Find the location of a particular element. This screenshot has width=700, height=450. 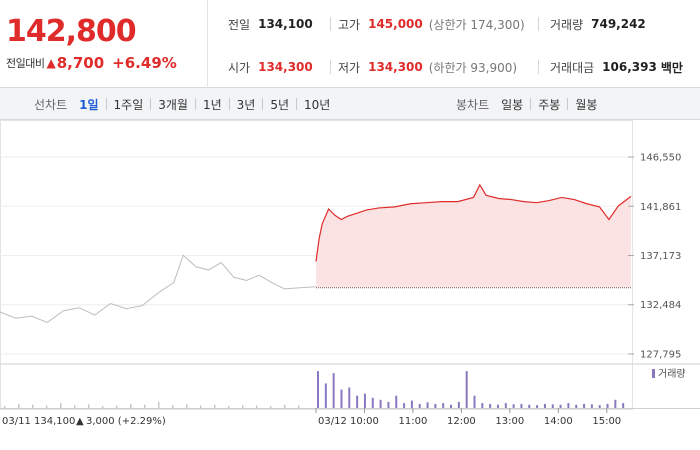

prev-day-date-label: 03/11 is located at coordinates (16, 421).